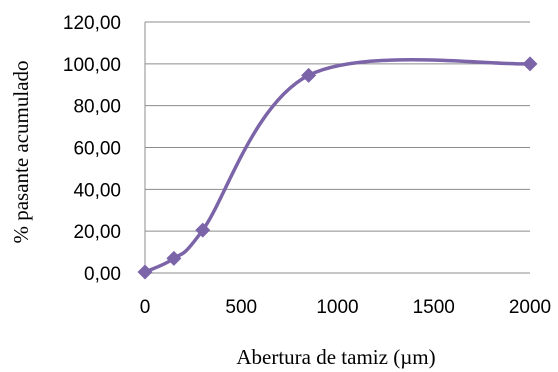 This screenshot has width=558, height=372. What do you see at coordinates (97, 107) in the screenshot?
I see `y-tick-label: 80,00` at bounding box center [97, 107].